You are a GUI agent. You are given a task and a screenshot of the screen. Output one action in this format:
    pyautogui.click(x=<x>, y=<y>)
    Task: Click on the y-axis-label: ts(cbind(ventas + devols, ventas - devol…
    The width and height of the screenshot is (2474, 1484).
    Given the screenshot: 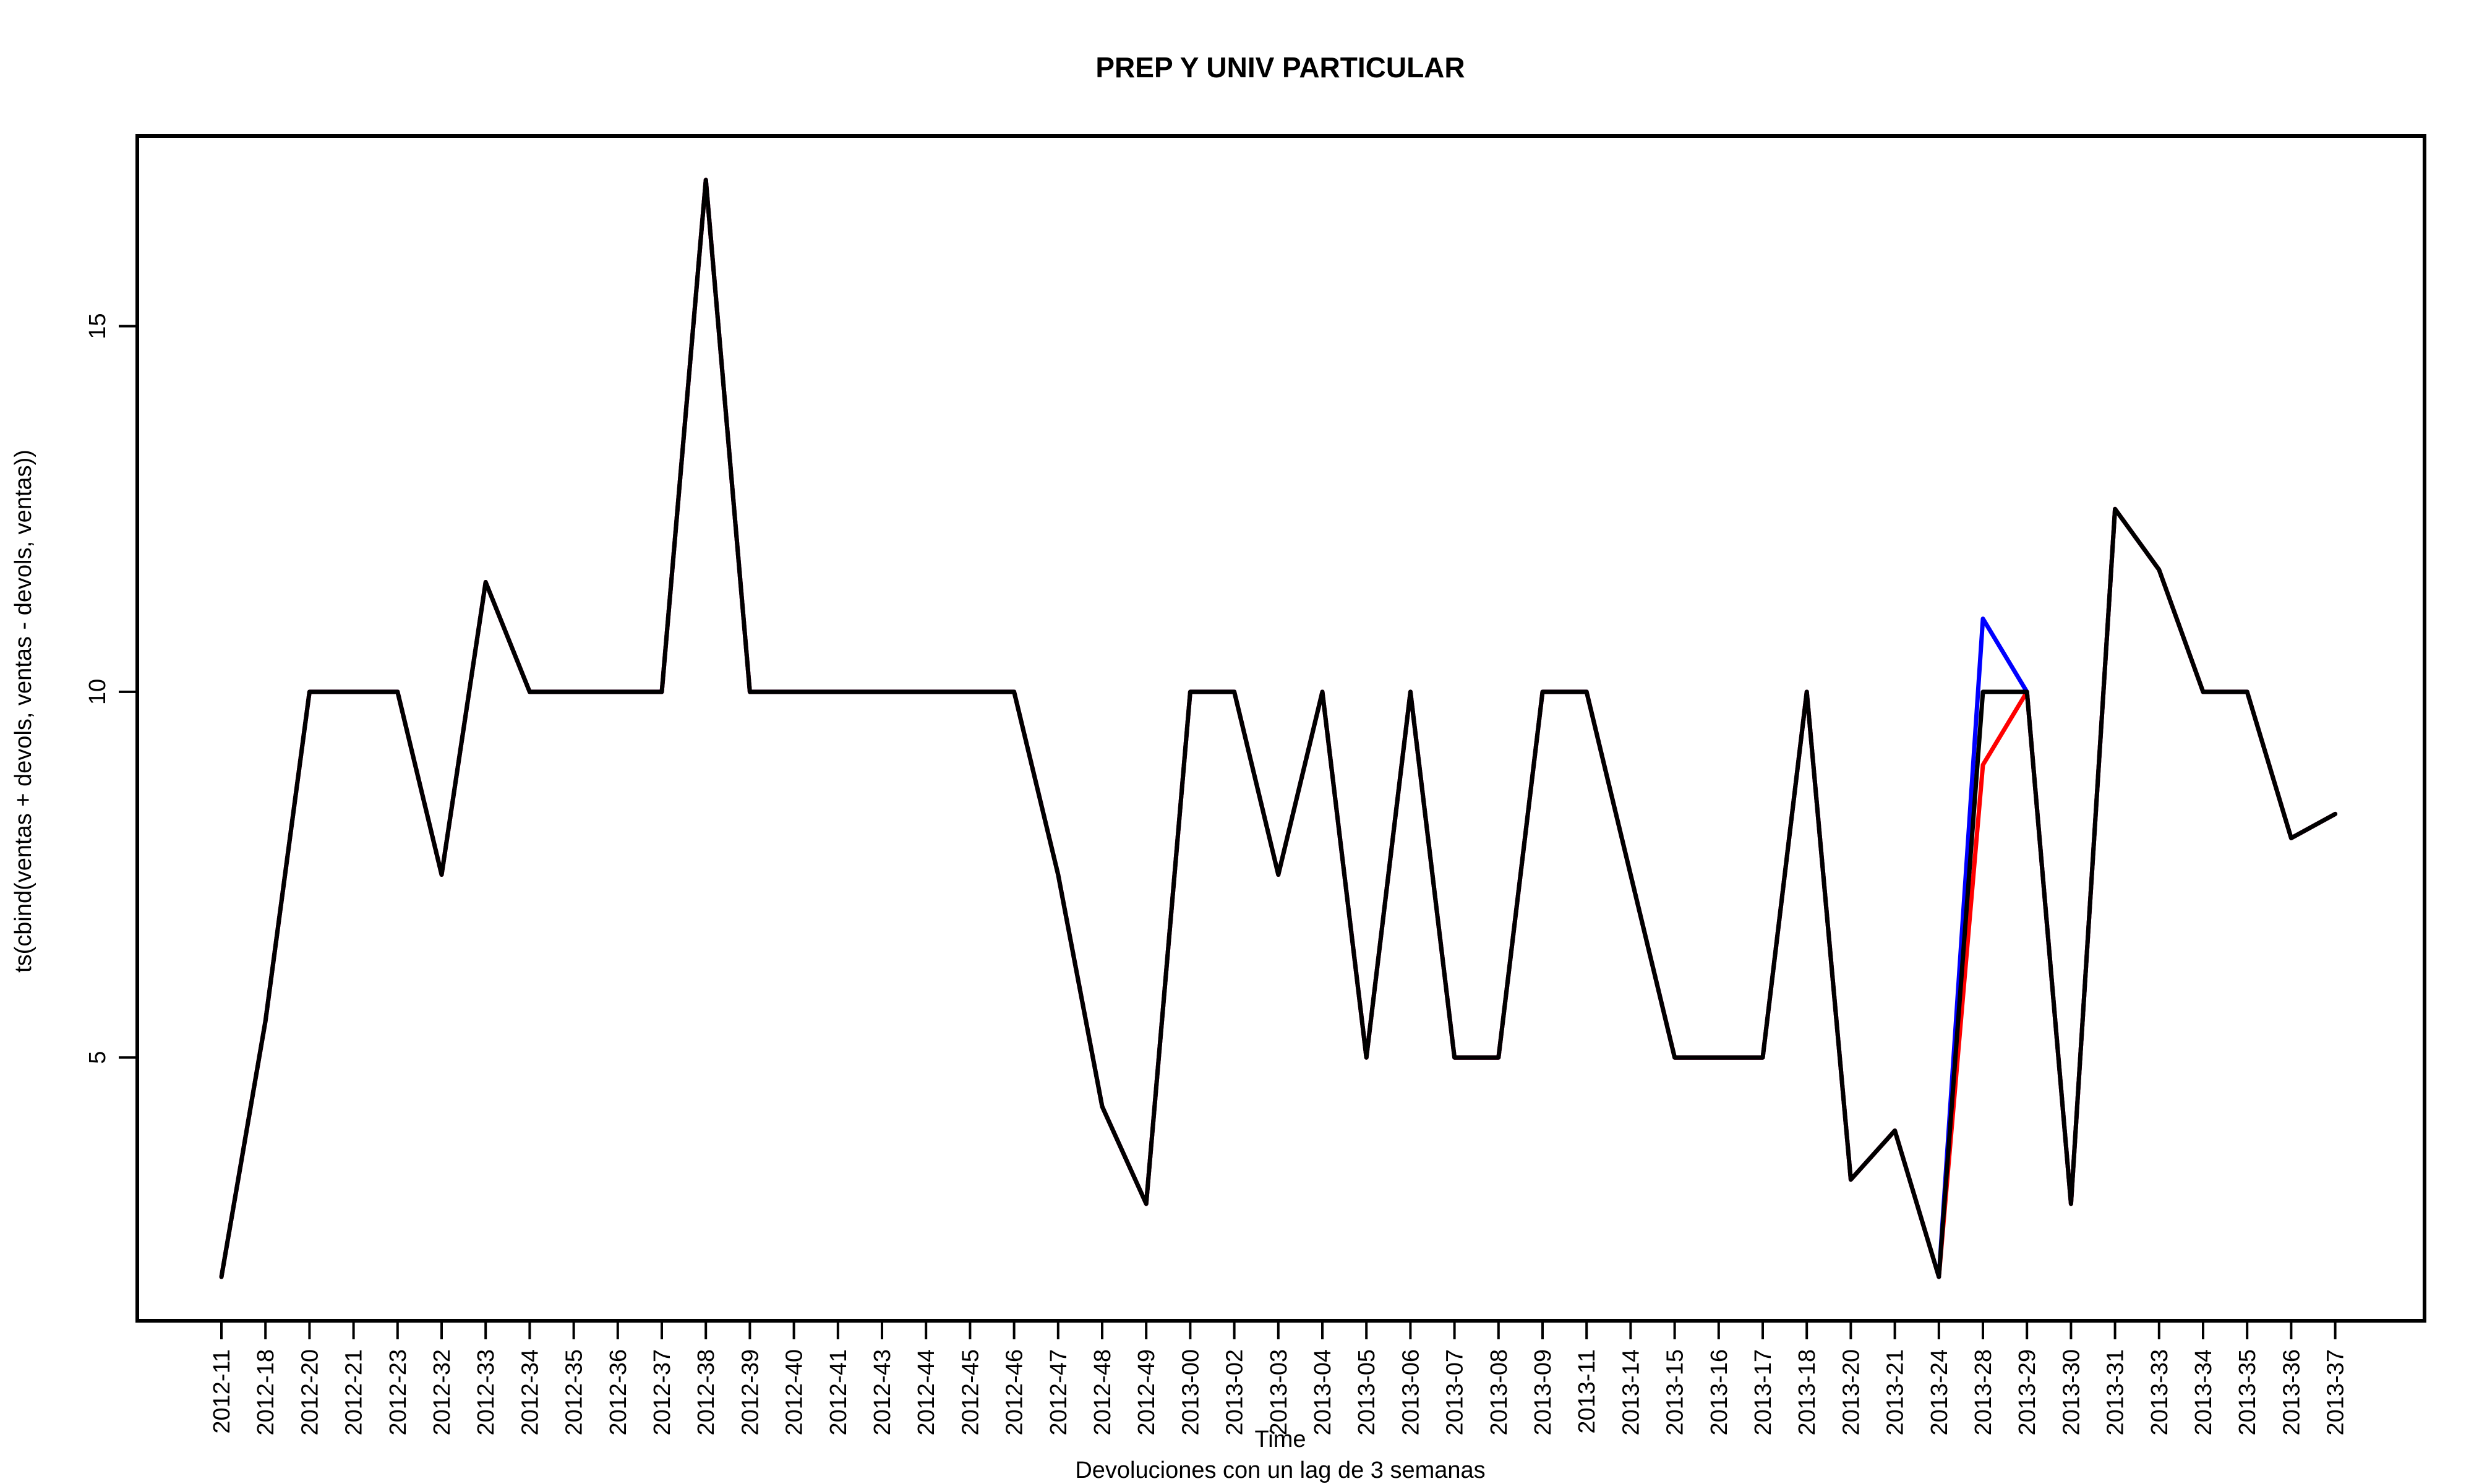 What is the action you would take?
    pyautogui.click(x=24, y=711)
    